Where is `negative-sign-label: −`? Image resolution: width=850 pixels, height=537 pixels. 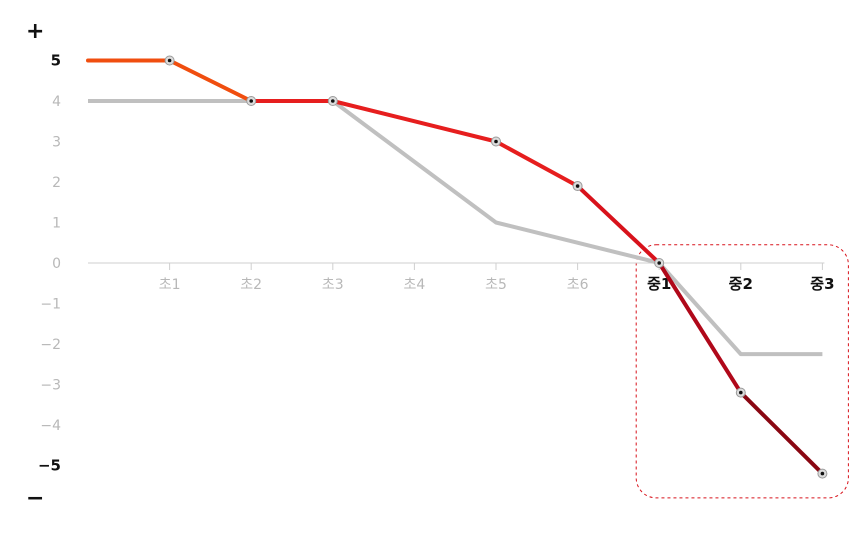
negative-sign-label: − is located at coordinates (35, 498).